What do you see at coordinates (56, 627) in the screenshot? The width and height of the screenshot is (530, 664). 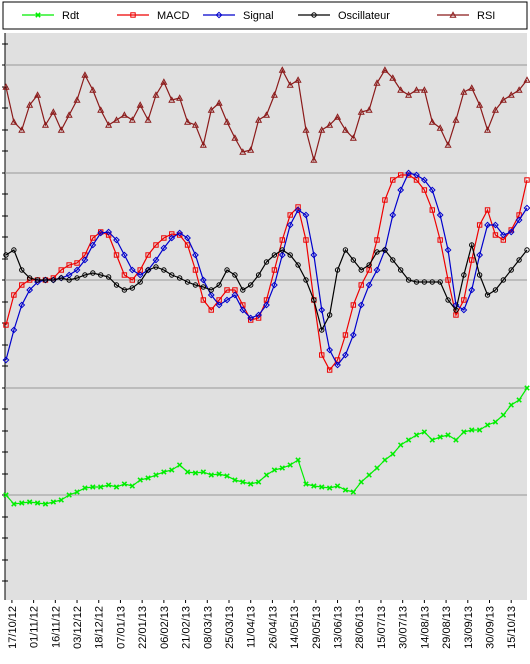 I see `x-tick-label: 16/11/12` at bounding box center [56, 627].